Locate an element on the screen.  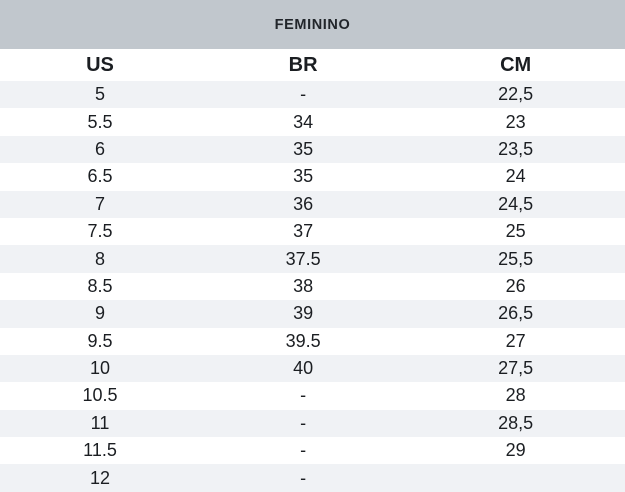
table-cell-br: 40 is located at coordinates (303, 368).